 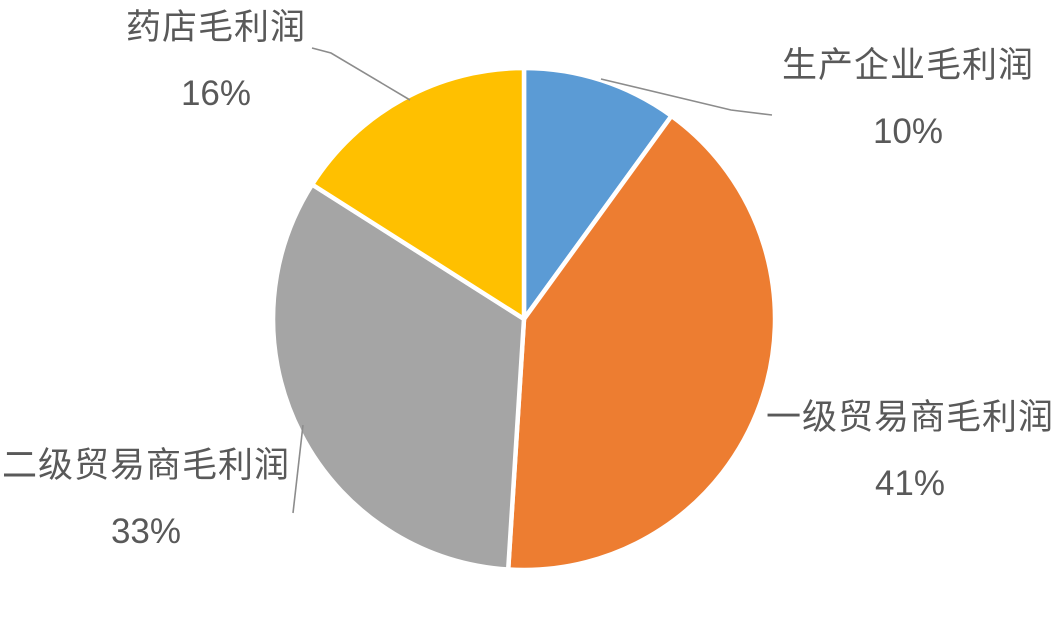 What do you see at coordinates (910, 483) in the screenshot?
I see `slice-percent: 41%` at bounding box center [910, 483].